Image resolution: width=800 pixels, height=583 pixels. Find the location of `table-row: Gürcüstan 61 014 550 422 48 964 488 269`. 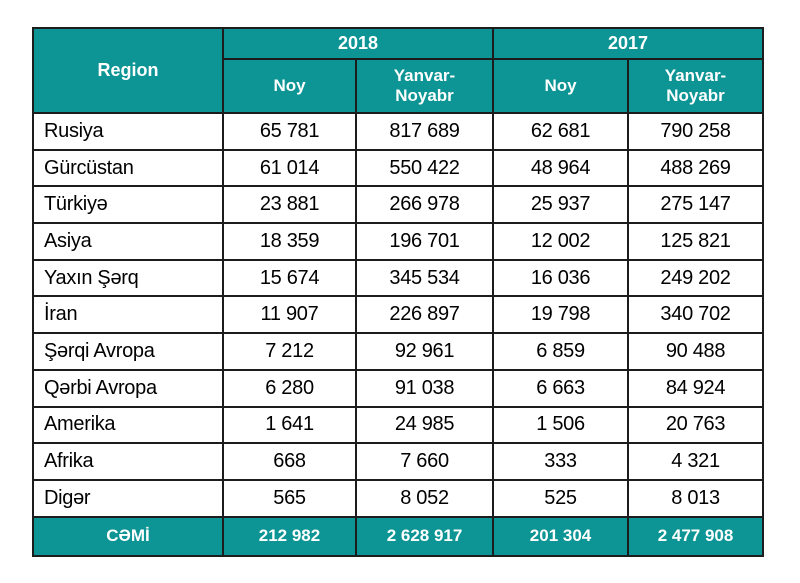

table-row: Gürcüstan 61 014 550 422 48 964 488 269 is located at coordinates (398, 168).